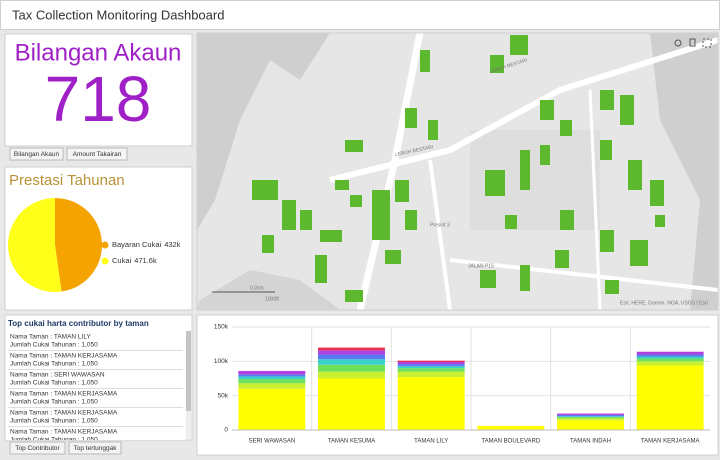 The height and width of the screenshot is (460, 720). I want to click on scale-label: 0.2km, so click(257, 288).